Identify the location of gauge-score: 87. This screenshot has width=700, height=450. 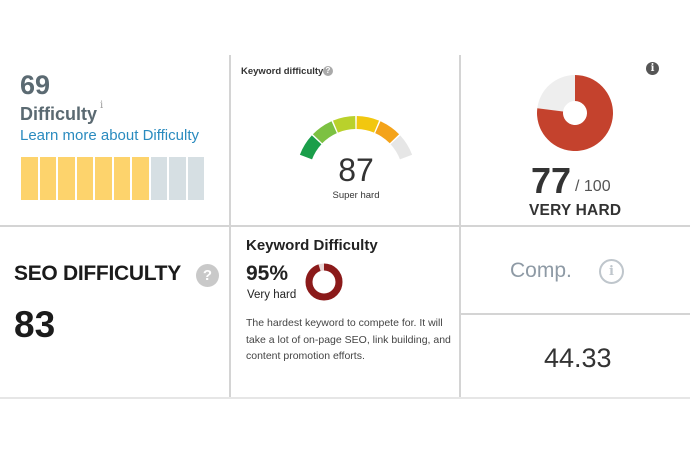
(356, 170).